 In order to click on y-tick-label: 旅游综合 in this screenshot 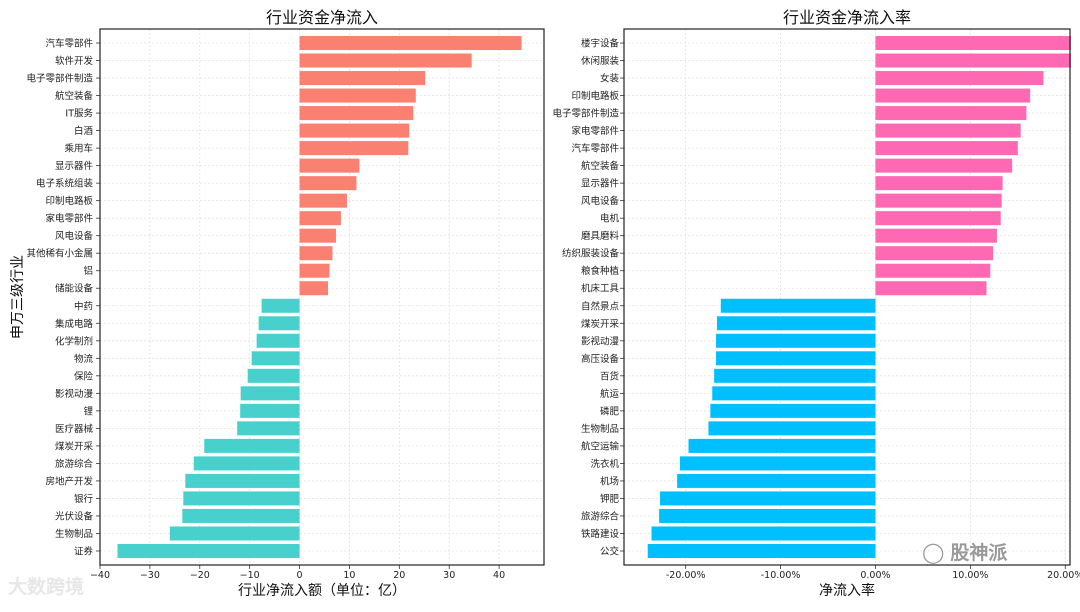, I will do `click(74, 464)`.